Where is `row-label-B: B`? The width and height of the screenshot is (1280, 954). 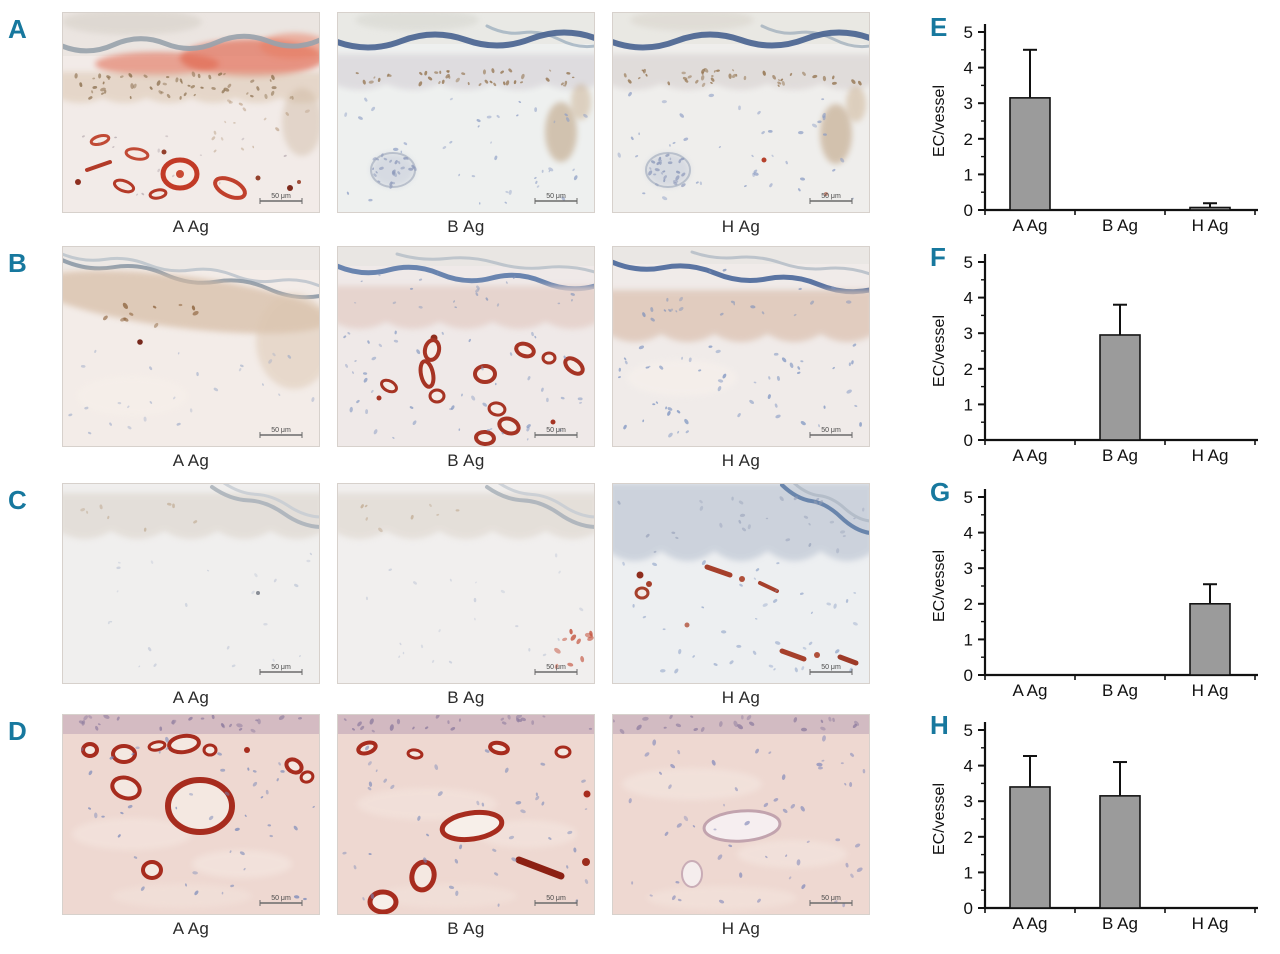 row-label-B: B is located at coordinates (17, 263).